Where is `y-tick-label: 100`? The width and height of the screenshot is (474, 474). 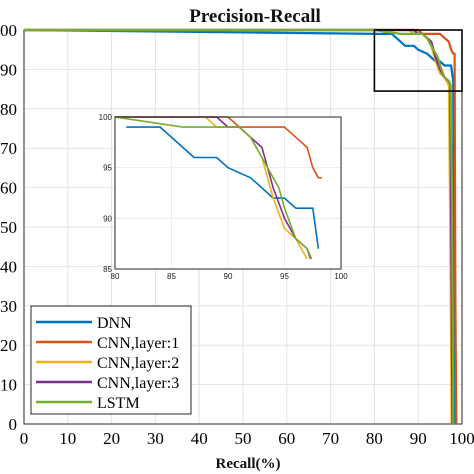 y-tick-label: 100 is located at coordinates (8, 30).